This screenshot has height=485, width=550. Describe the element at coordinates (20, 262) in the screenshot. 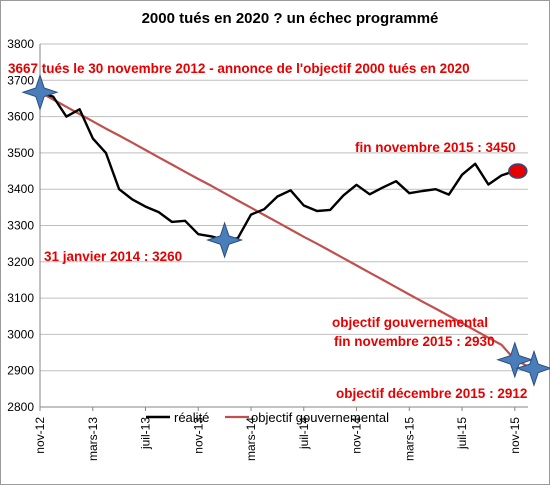

I see `y-tick-label: 3200` at that location.